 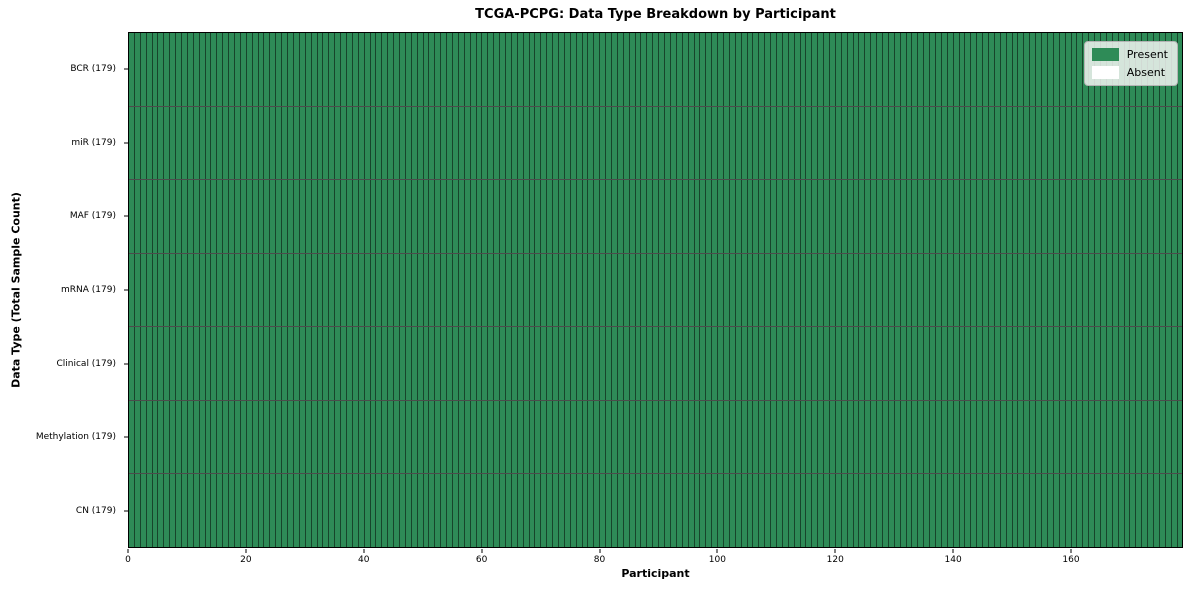 I want to click on legend-label-present: Present, so click(x=1147, y=54).